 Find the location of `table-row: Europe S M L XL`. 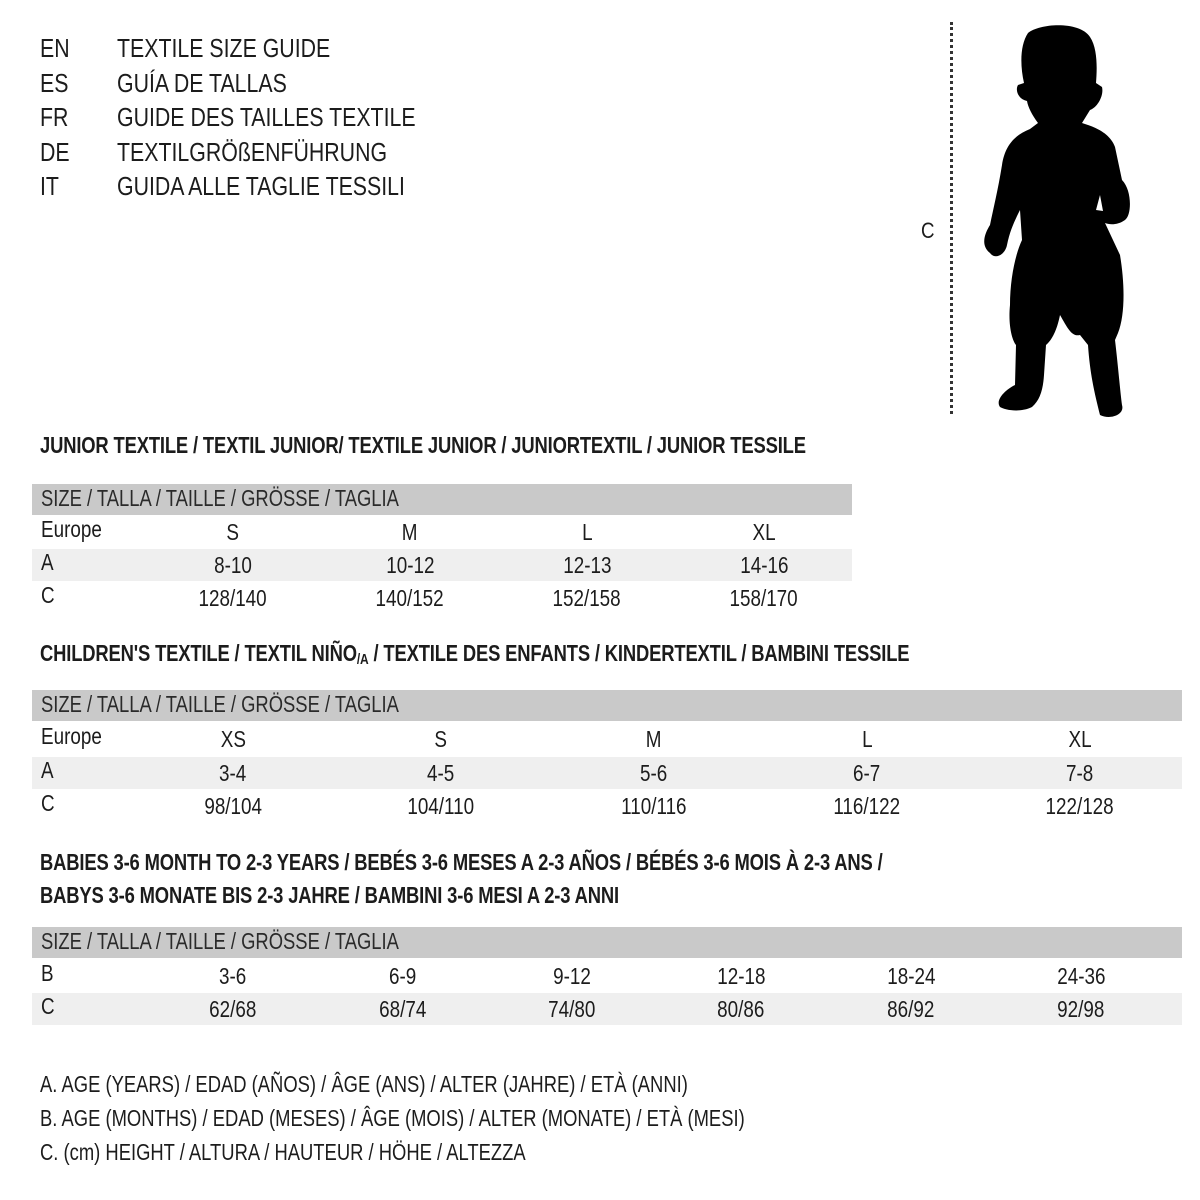

table-row: Europe S M L XL is located at coordinates (442, 532).